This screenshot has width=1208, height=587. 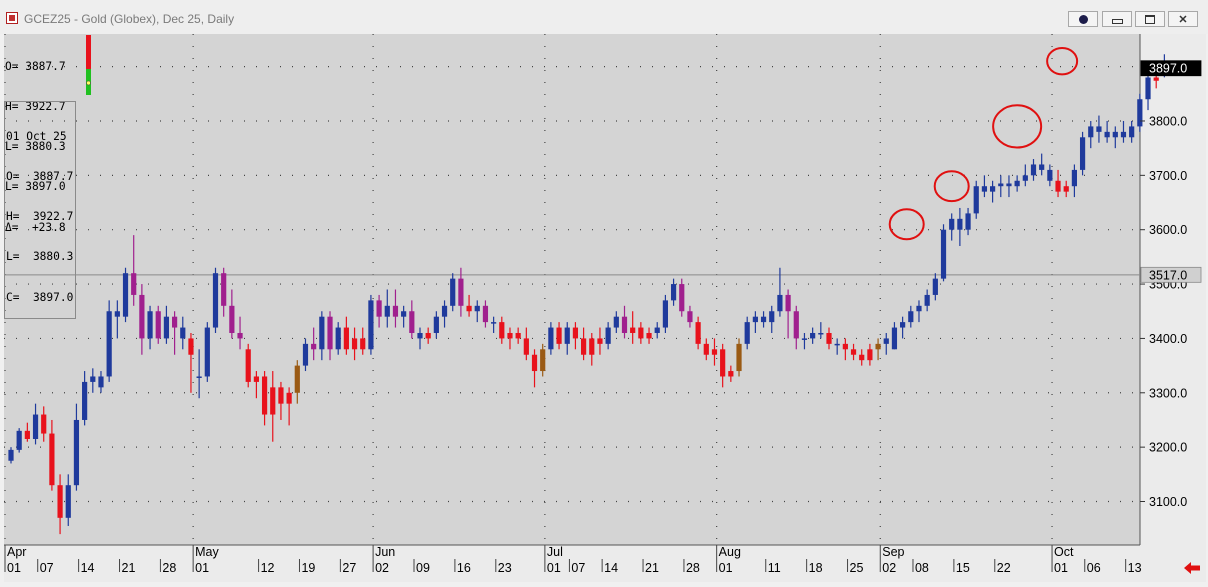 What do you see at coordinates (604, 17) in the screenshot?
I see `title-bar: GCEZ25 - Gold (Globex), Dec 25, Daily ✕` at bounding box center [604, 17].